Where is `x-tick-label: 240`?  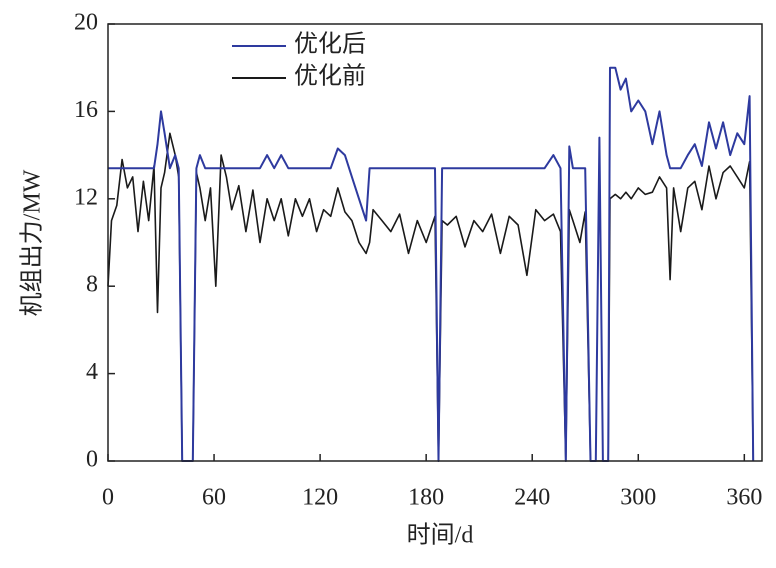 x-tick-label: 240 is located at coordinates (532, 498).